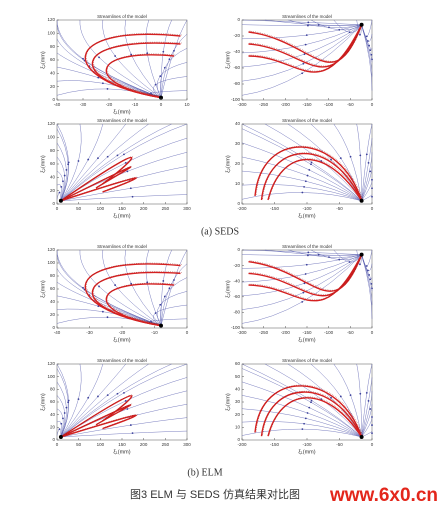 The width and height of the screenshot is (441, 514). I want to click on y-tick-label: -100, so click(236, 327).